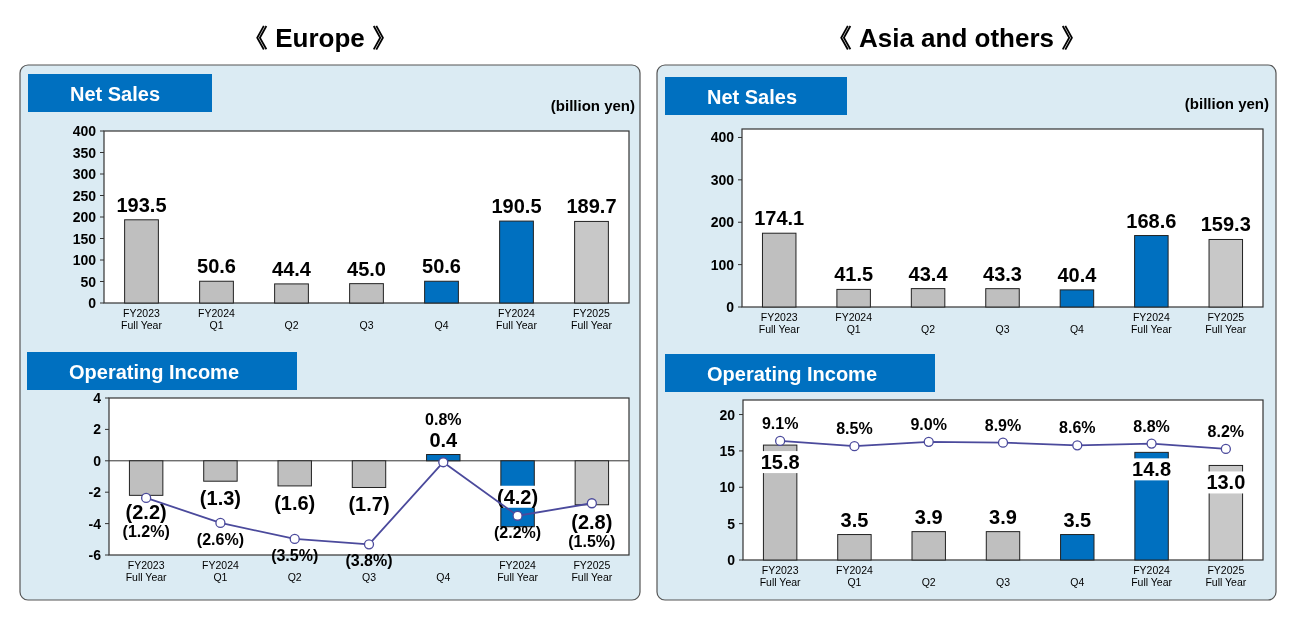 Image resolution: width=1300 pixels, height=641 pixels. Describe the element at coordinates (220, 498) in the screenshot. I see `data-label: (1.3)` at that location.